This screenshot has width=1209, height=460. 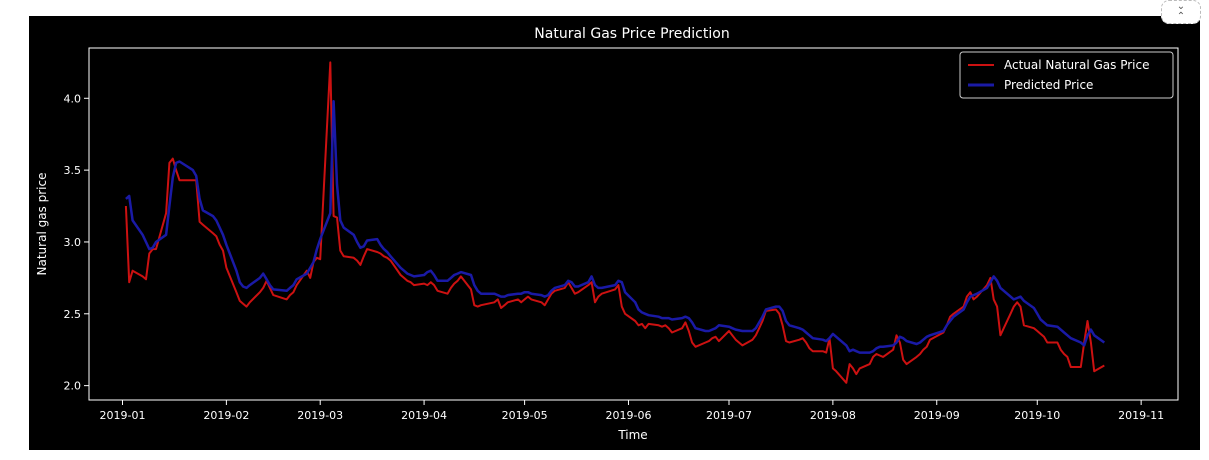 What do you see at coordinates (123, 415) in the screenshot?
I see `x-tick-label: 2019-01` at bounding box center [123, 415].